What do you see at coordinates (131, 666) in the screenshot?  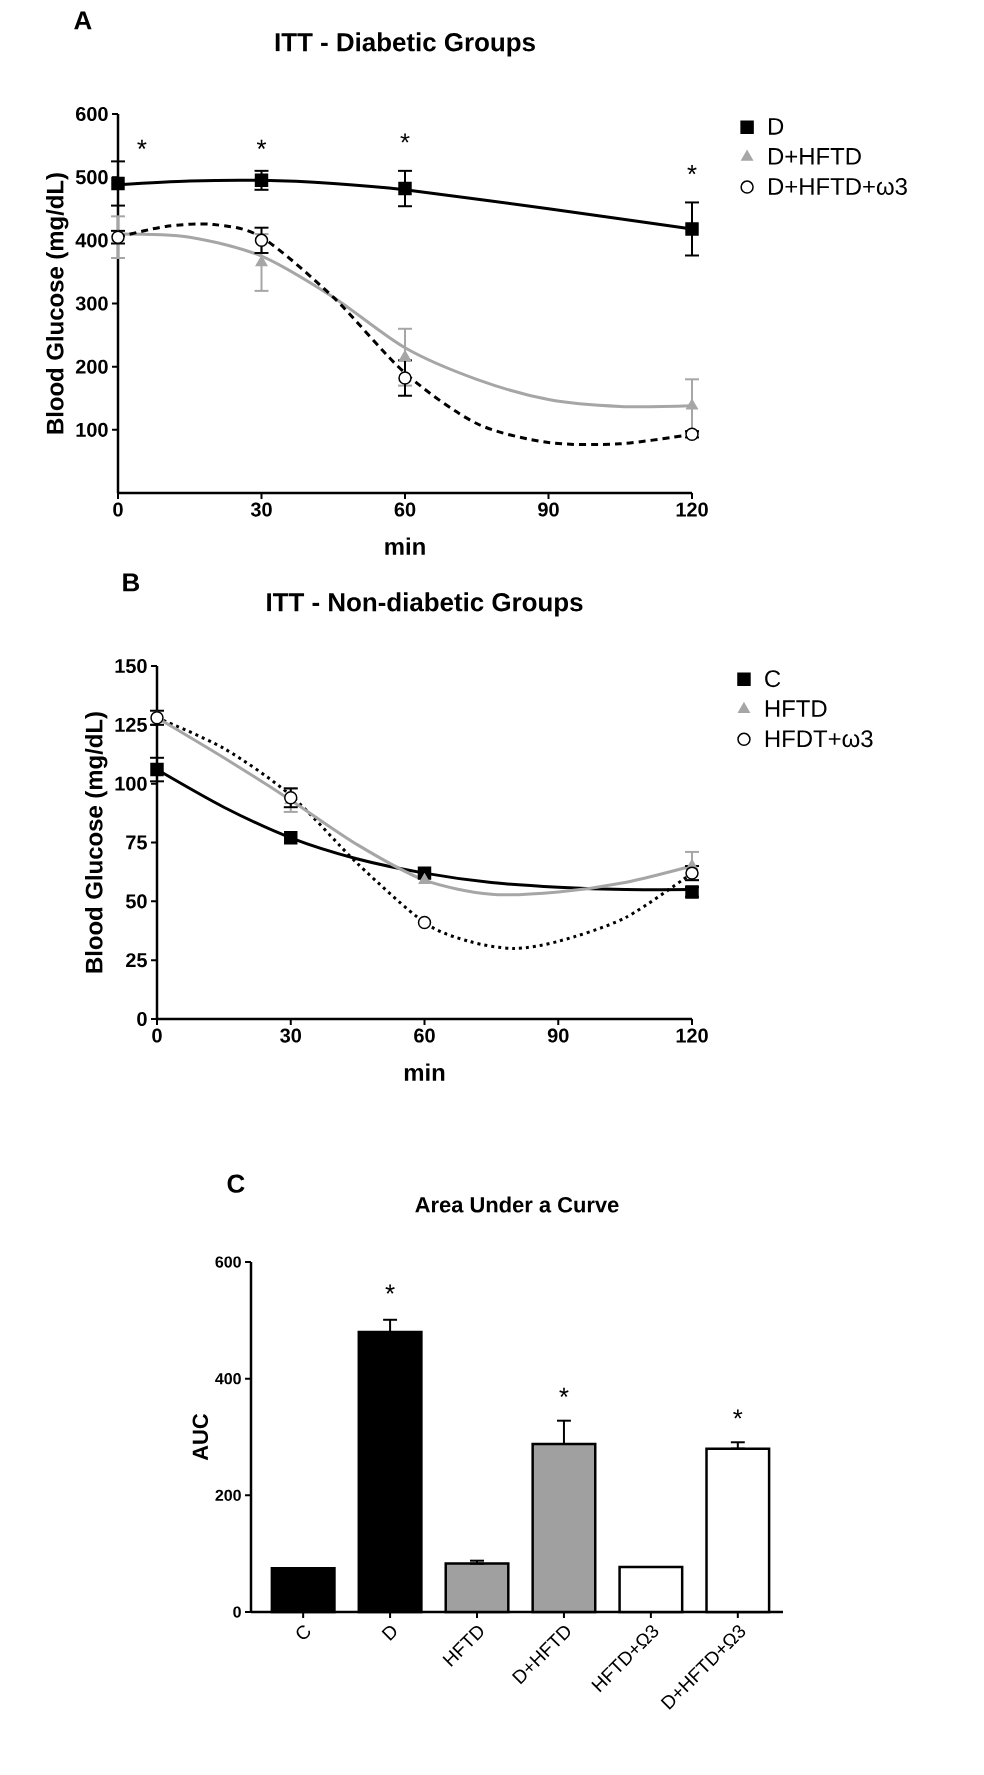 I see `y-tick-label: 150` at bounding box center [131, 666].